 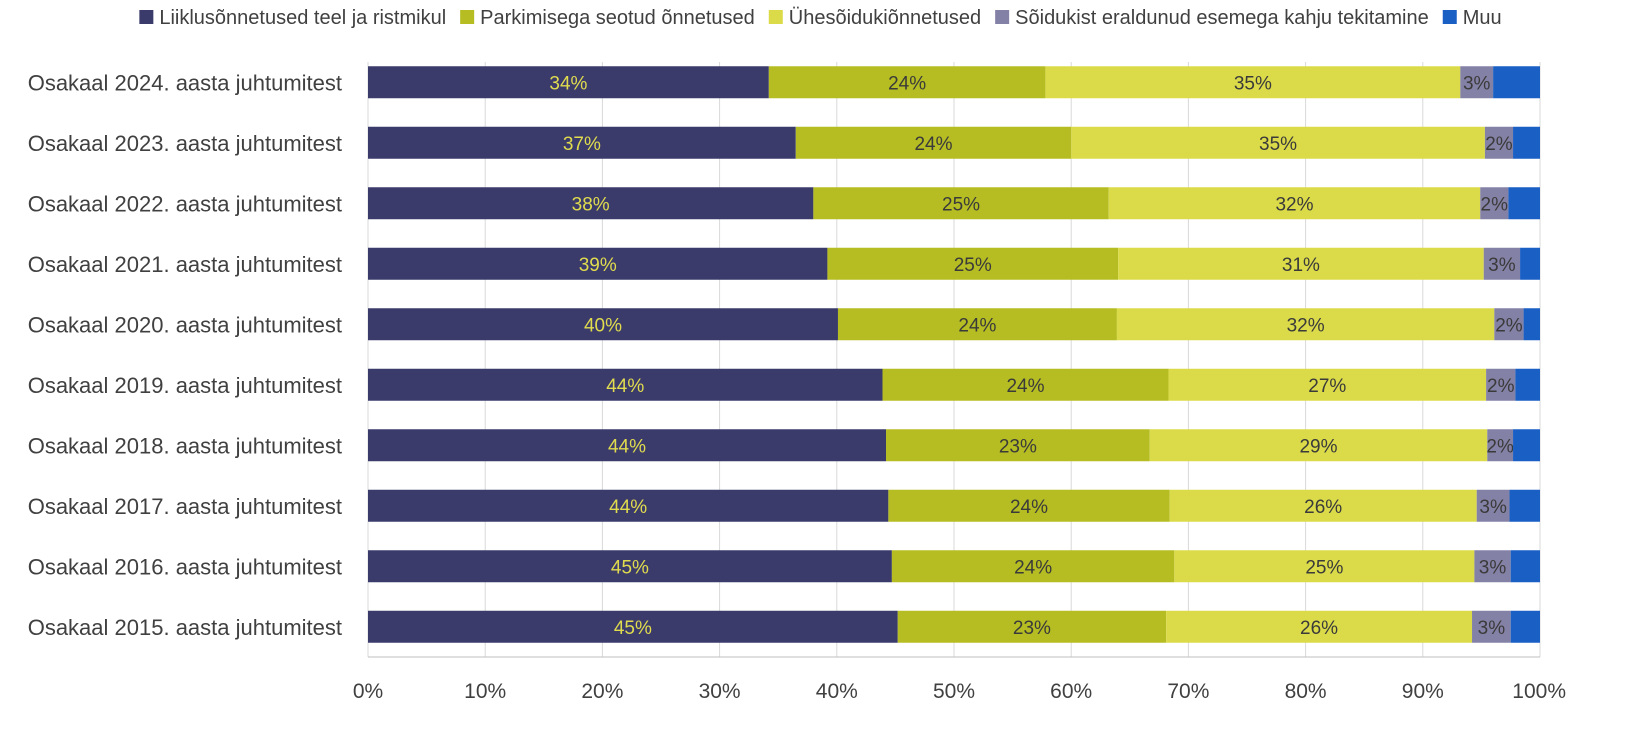 I want to click on bar-row: 44% 24% 26% 3%, so click(x=954, y=505).